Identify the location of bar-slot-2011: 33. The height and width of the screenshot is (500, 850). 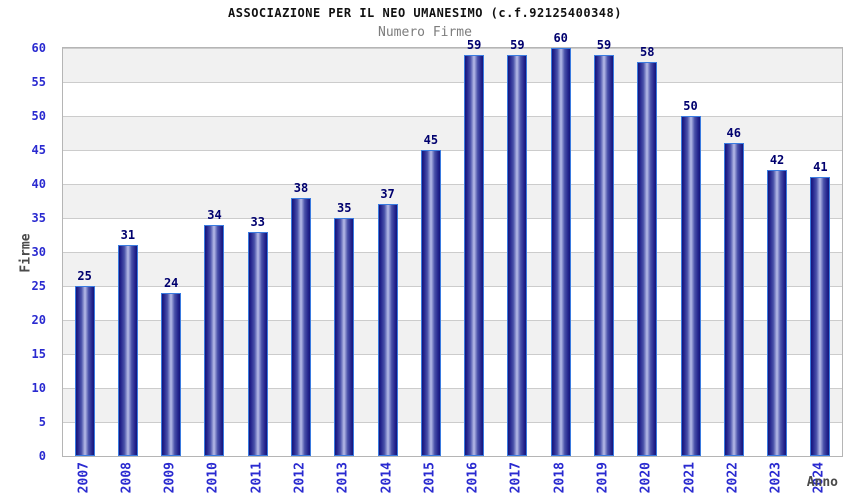
(257, 252).